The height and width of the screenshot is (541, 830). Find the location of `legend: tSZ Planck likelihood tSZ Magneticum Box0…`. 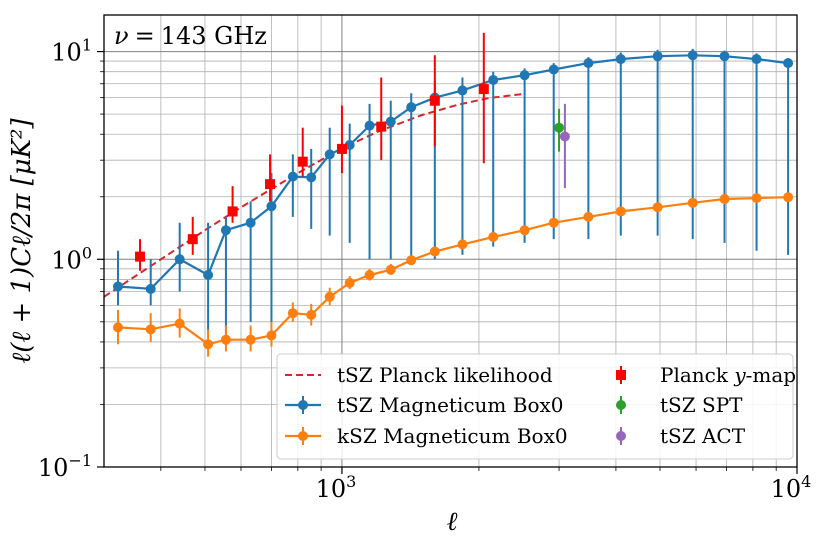

legend: tSZ Planck likelihood tSZ Magneticum Box0… is located at coordinates (536, 406).